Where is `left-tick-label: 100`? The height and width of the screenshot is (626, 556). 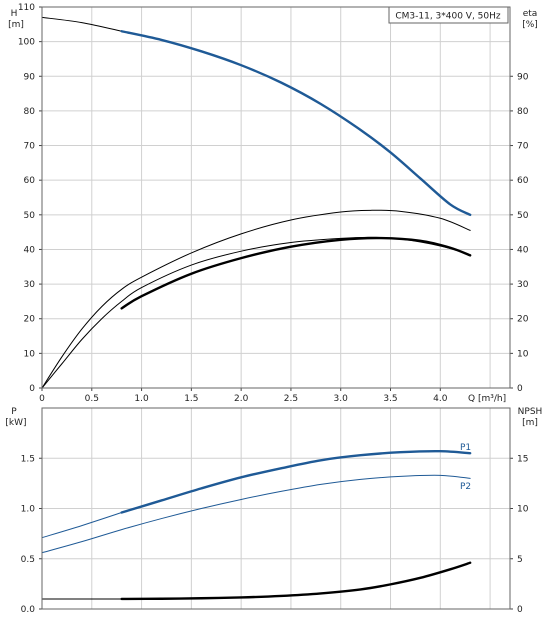
left-tick-label: 100 is located at coordinates (26, 43).